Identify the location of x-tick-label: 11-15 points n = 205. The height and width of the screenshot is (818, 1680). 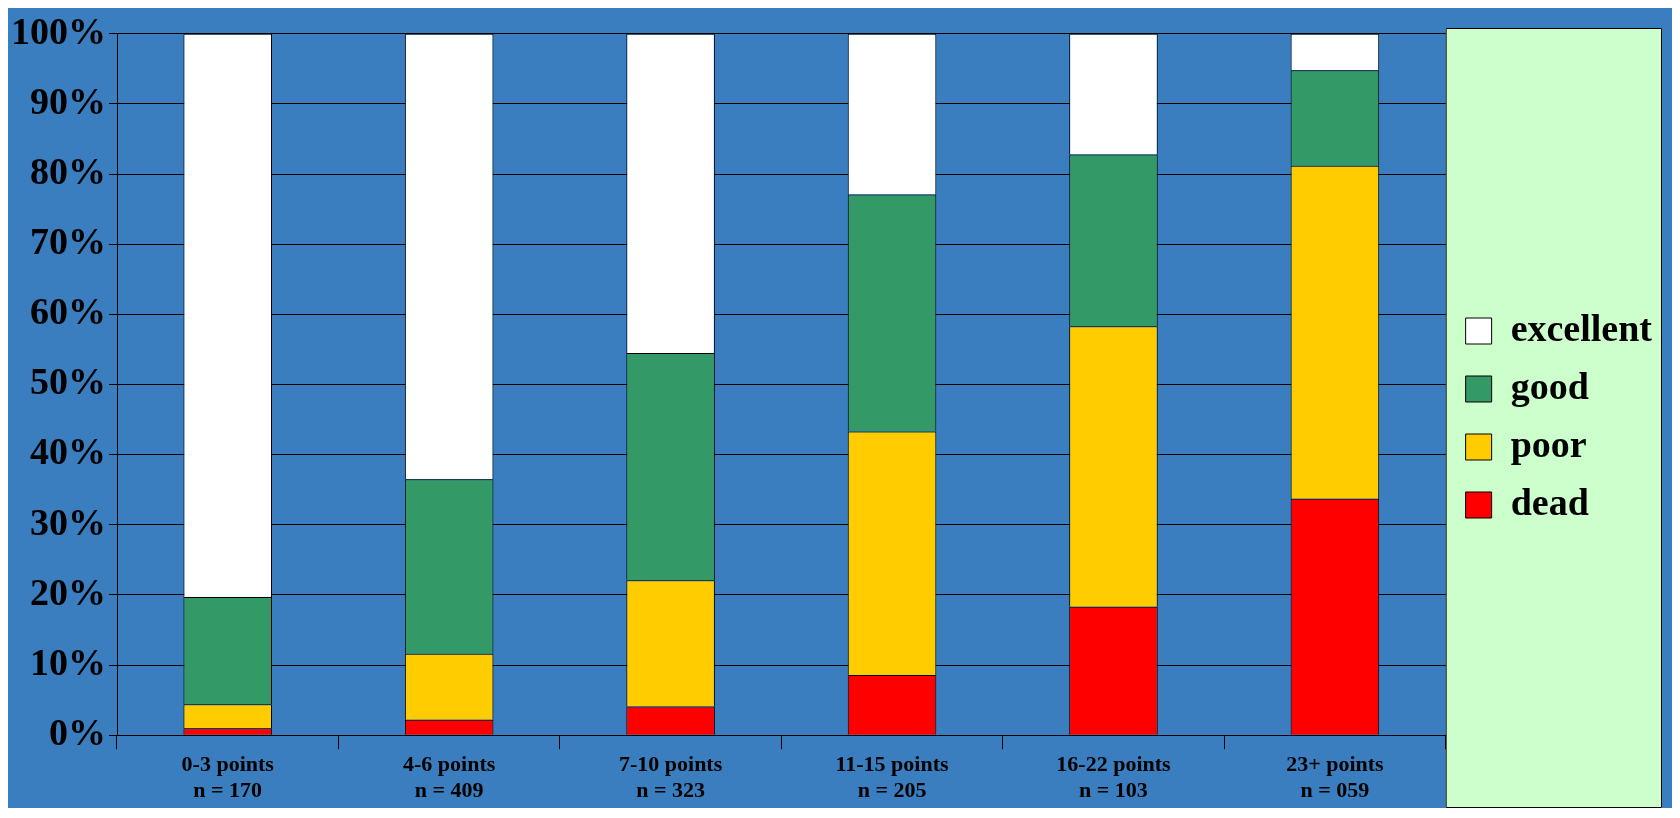
(892, 777).